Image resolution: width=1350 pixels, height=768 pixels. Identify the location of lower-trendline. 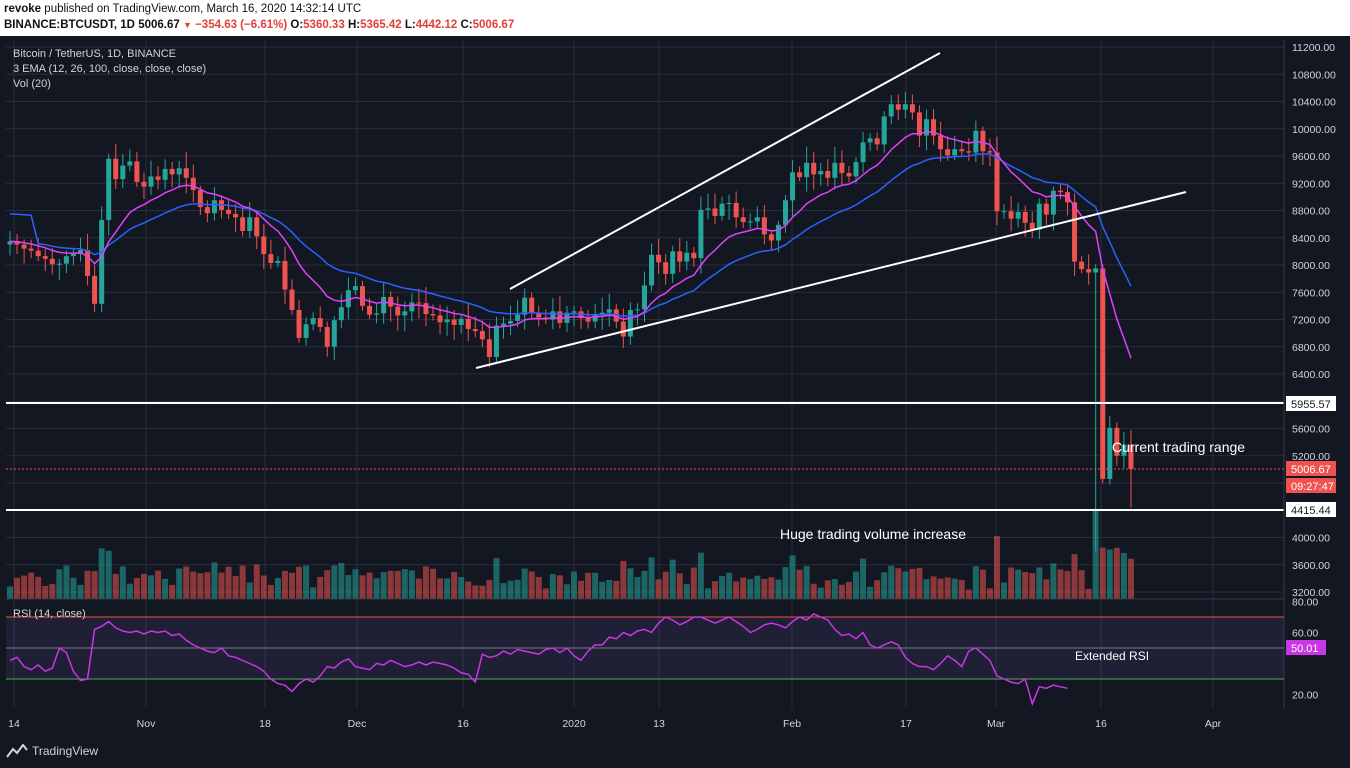
(831, 280).